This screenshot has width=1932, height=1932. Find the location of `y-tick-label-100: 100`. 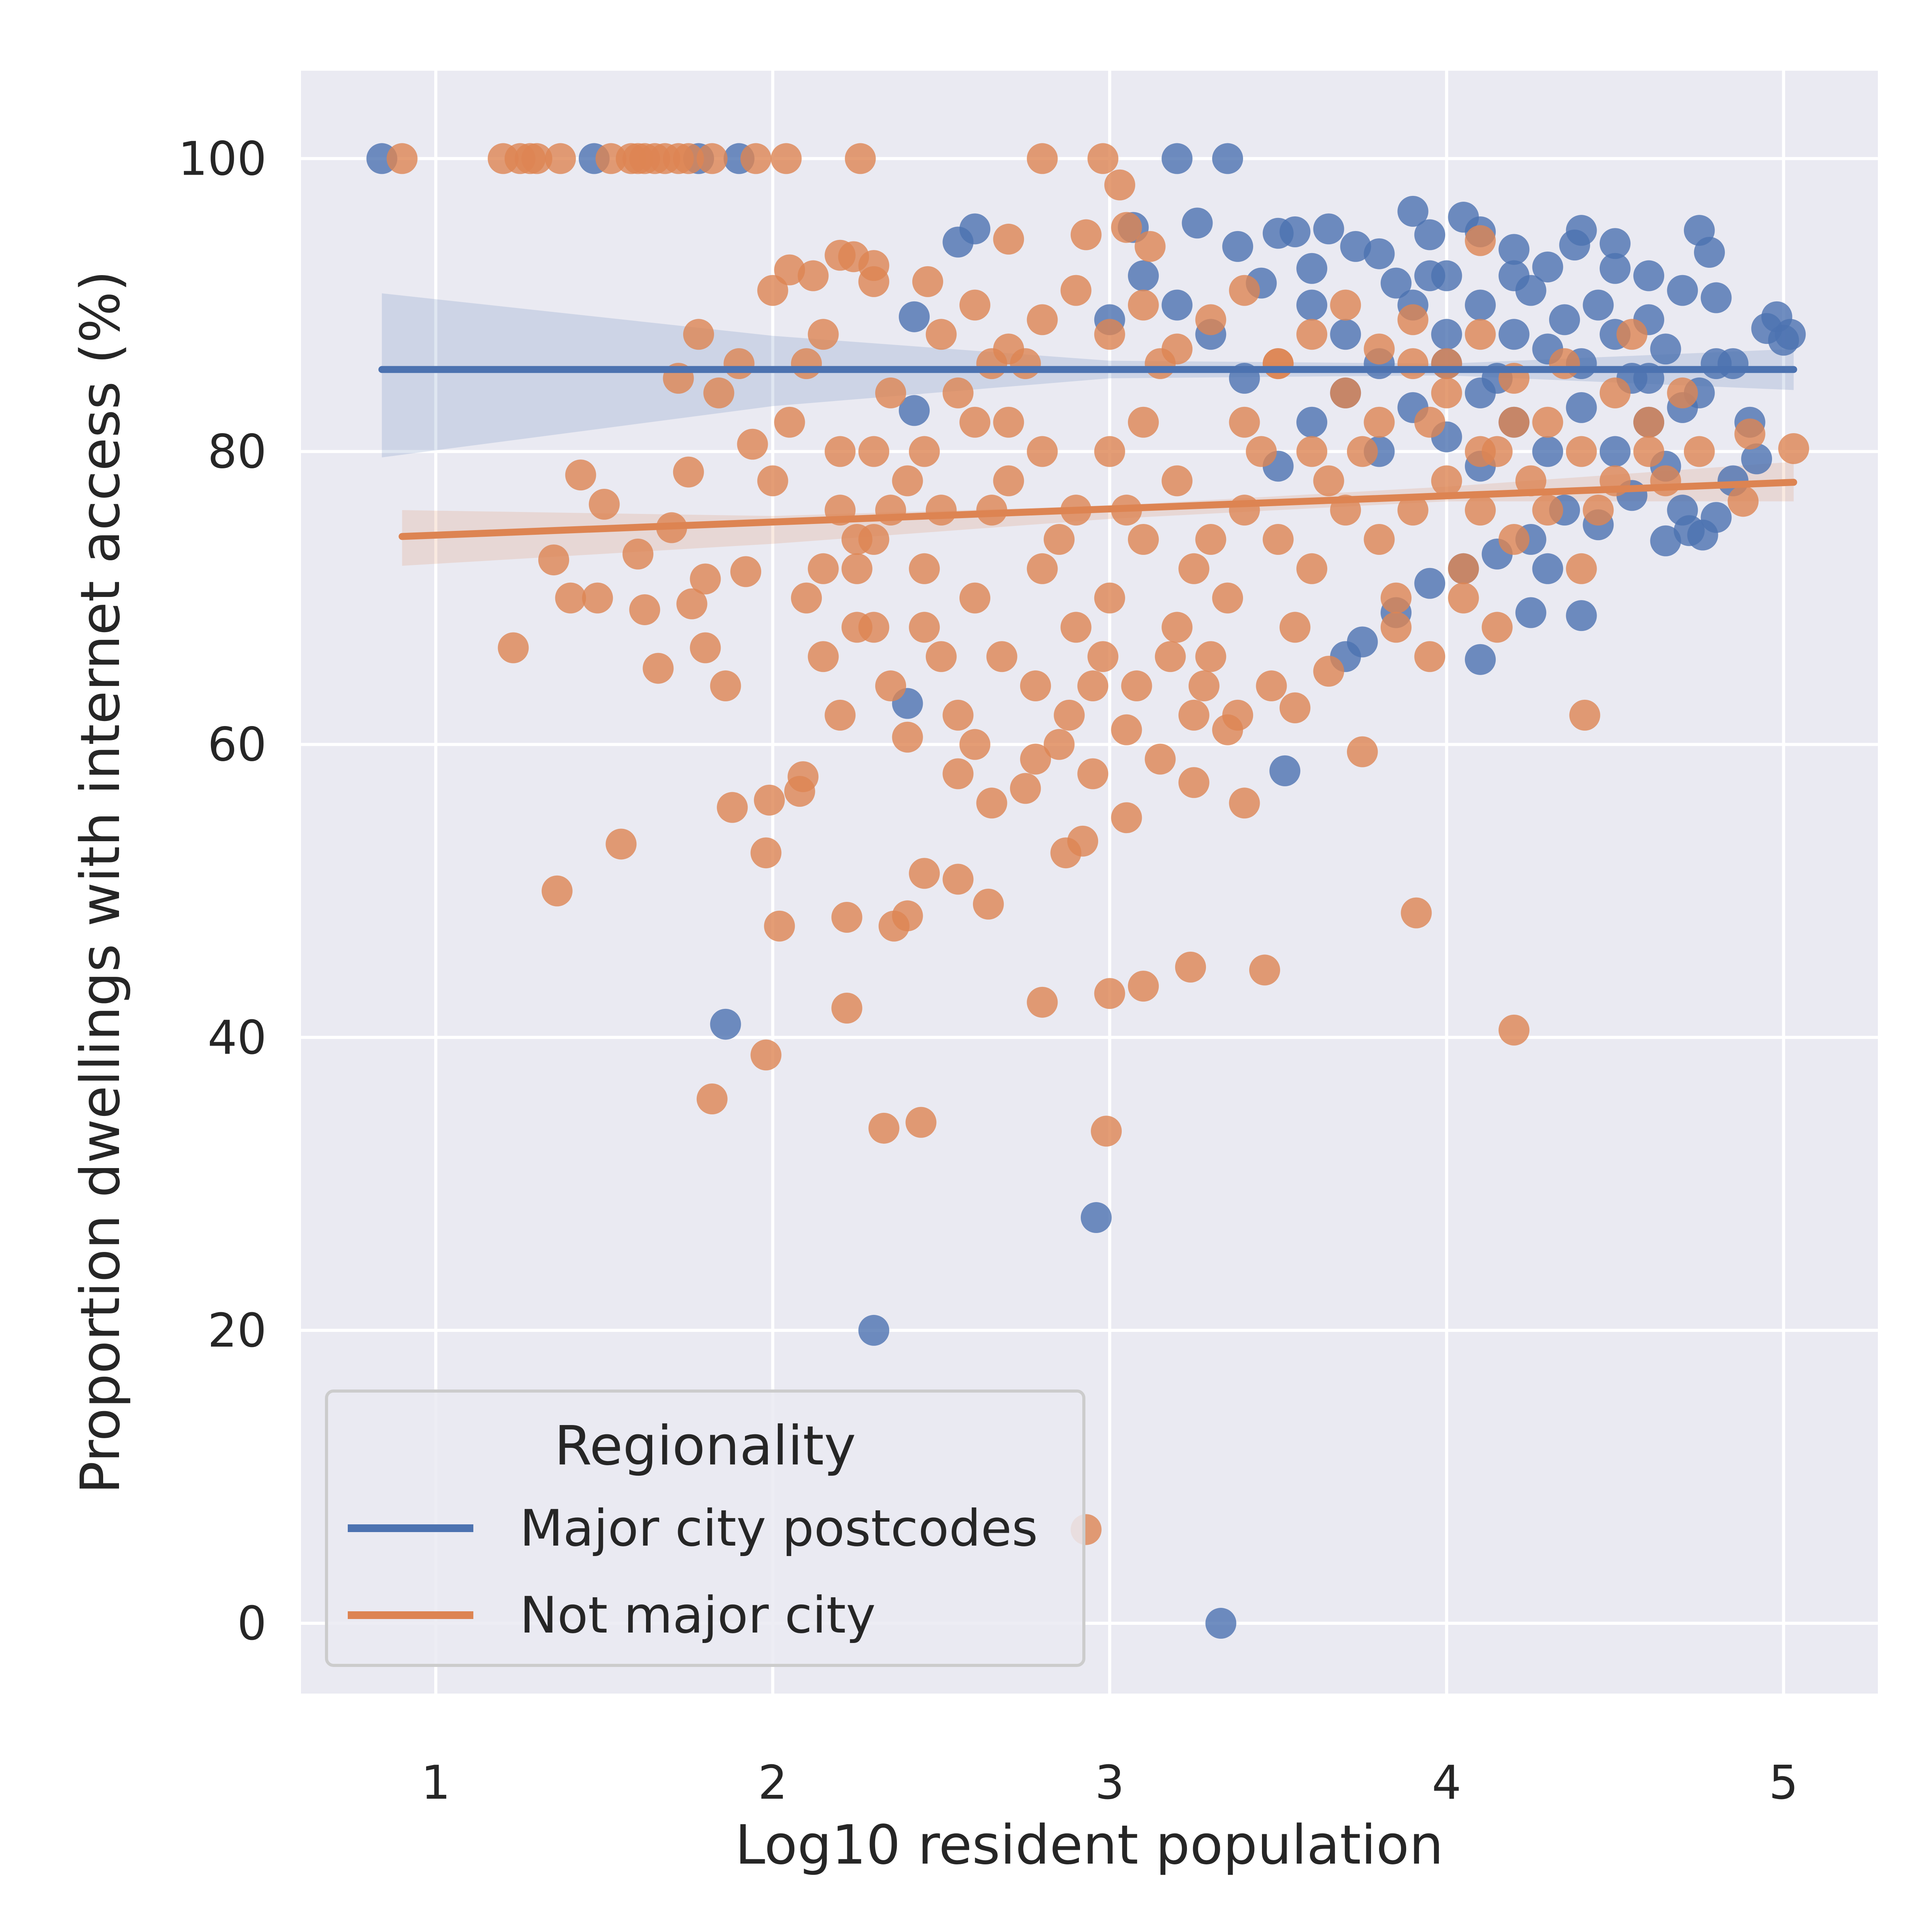

y-tick-label-100: 100 is located at coordinates (223, 159).